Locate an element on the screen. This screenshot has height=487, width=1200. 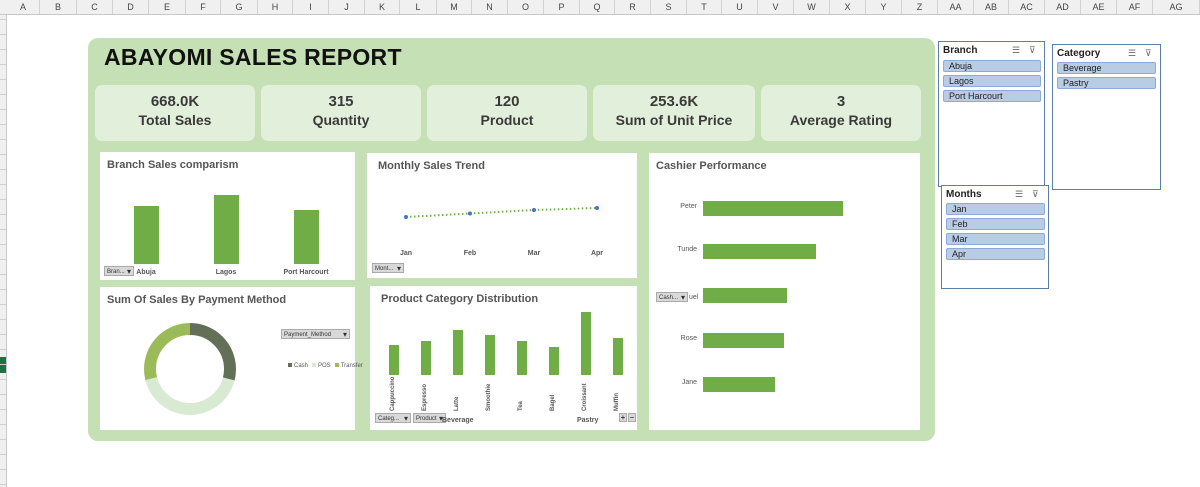
column-header: Y is located at coordinates (884, 7).